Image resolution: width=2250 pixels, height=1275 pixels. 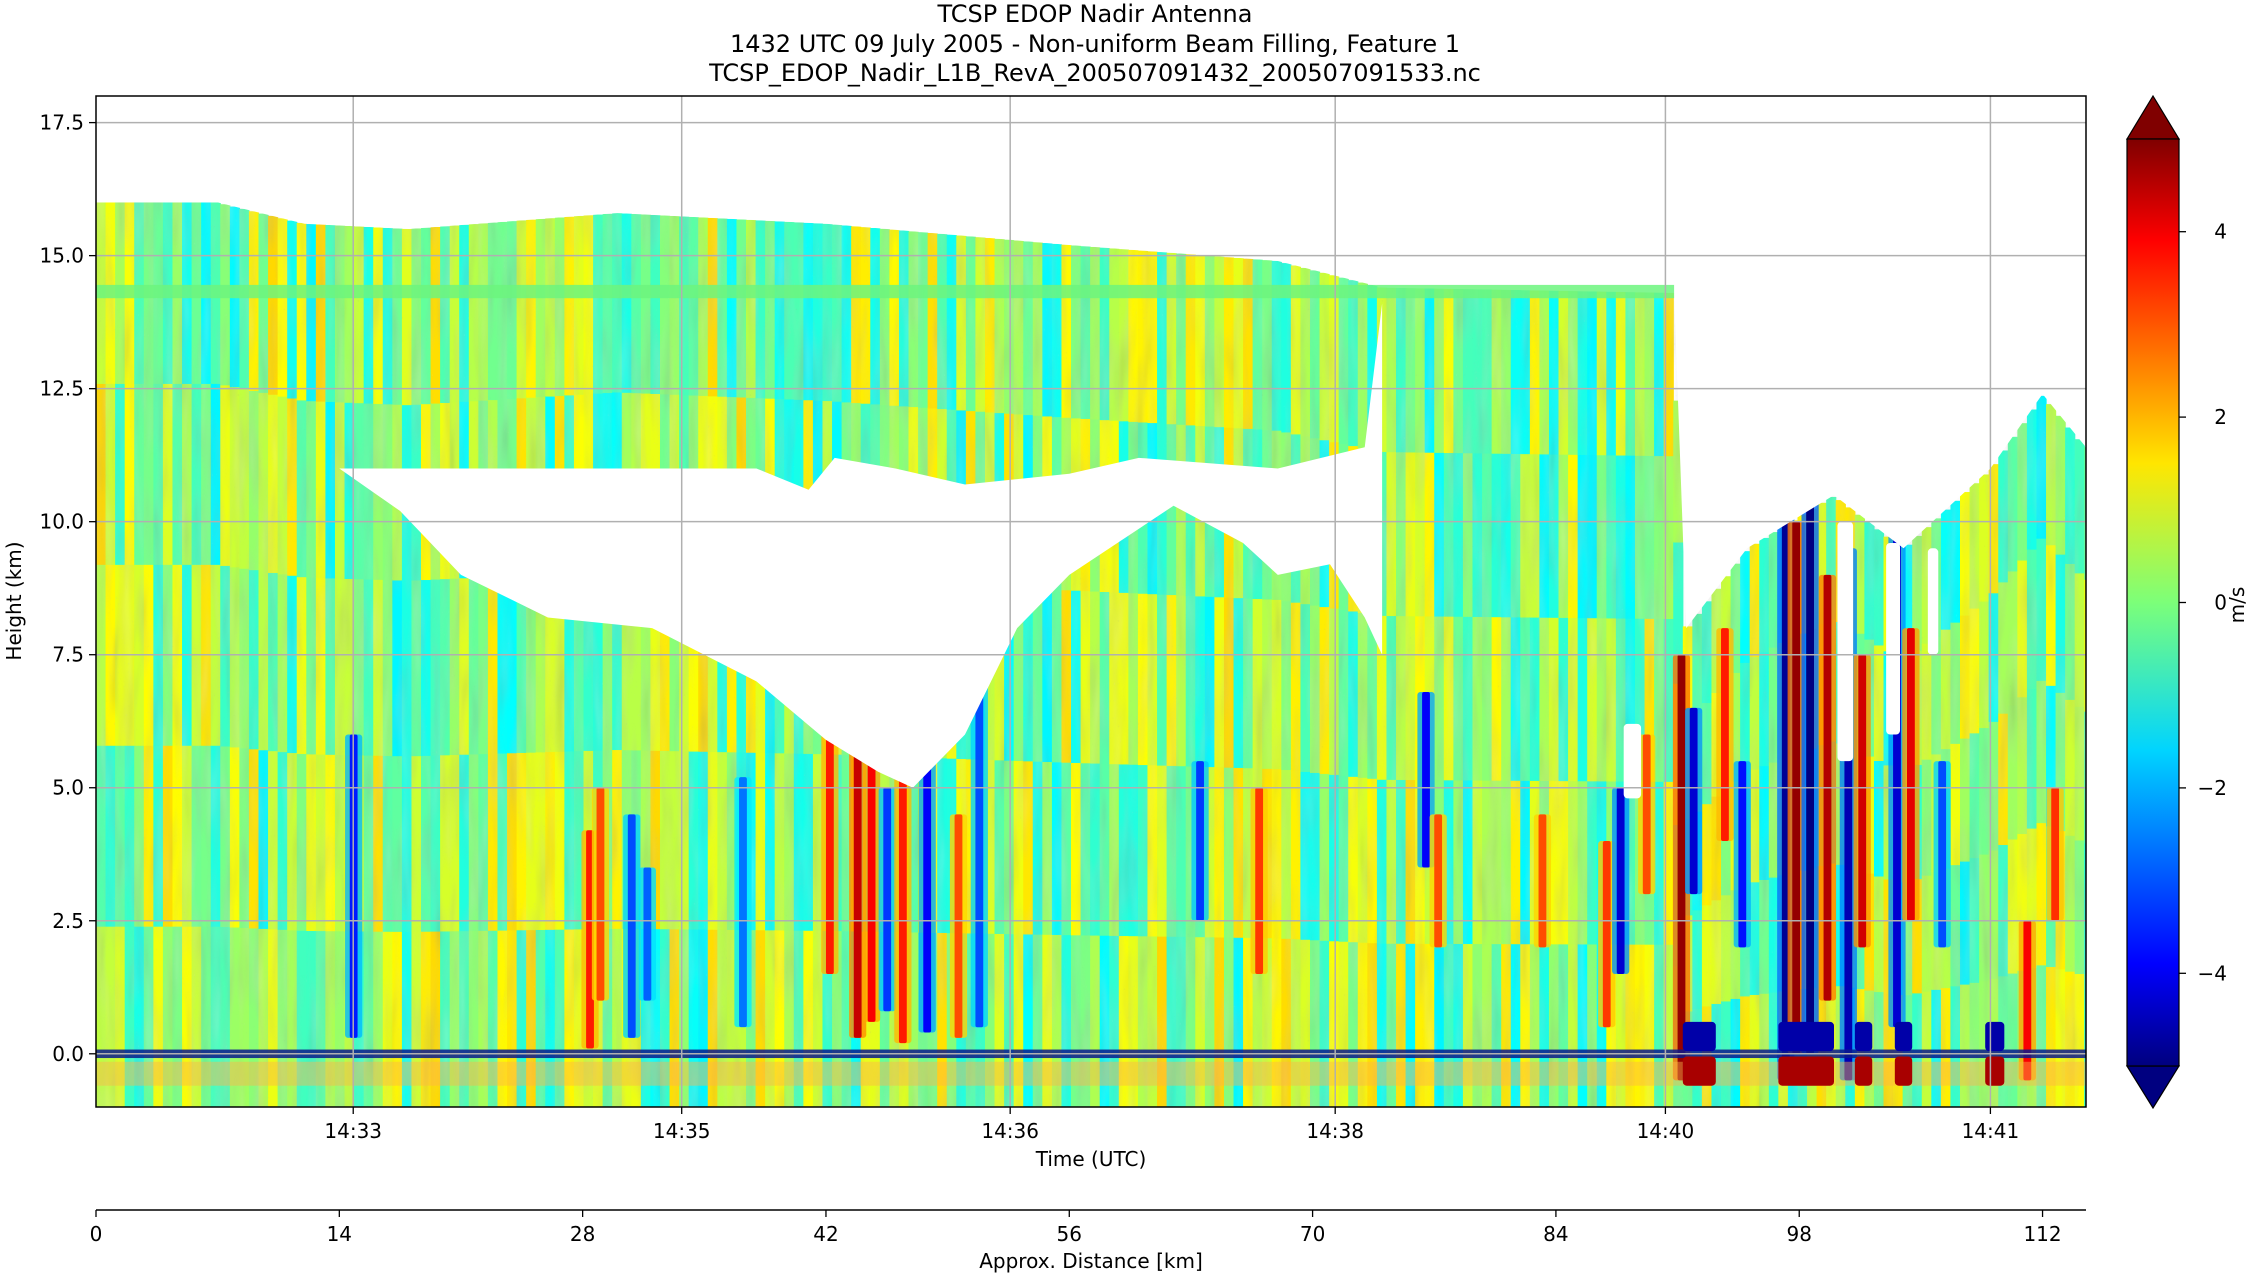 What do you see at coordinates (2220, 417) in the screenshot?
I see `colorbar-tick-label: 2` at bounding box center [2220, 417].